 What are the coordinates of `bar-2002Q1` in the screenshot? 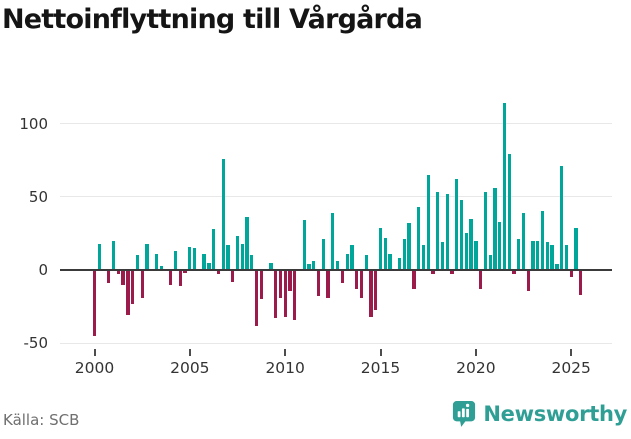 It's located at (132, 287).